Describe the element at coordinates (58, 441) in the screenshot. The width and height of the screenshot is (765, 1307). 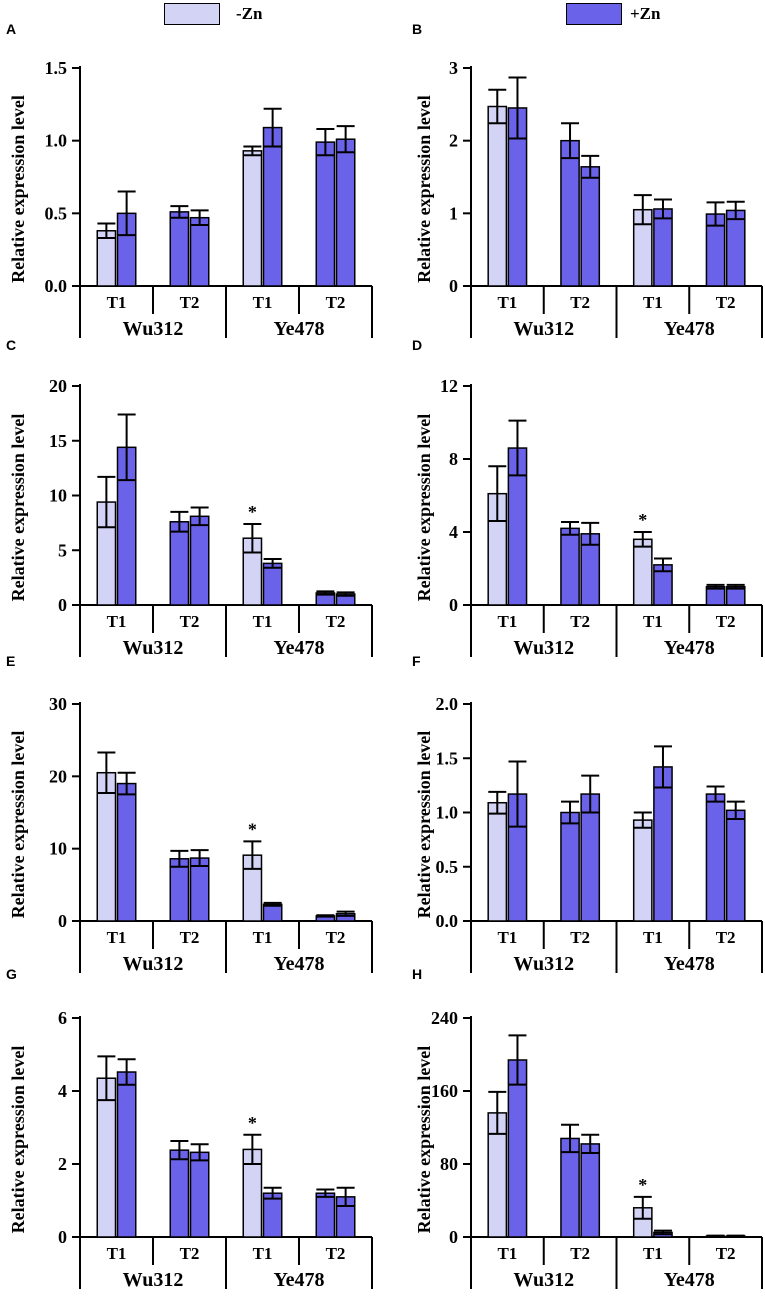
I see `y-tick-label: 15` at that location.